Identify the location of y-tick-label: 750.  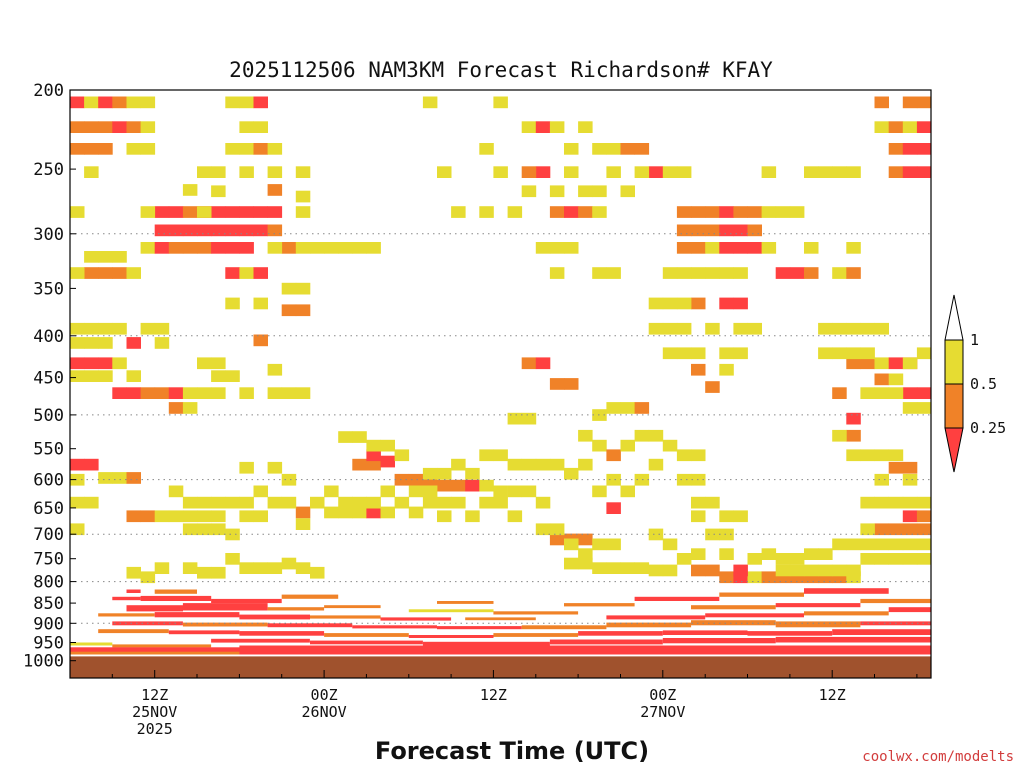
(48, 560).